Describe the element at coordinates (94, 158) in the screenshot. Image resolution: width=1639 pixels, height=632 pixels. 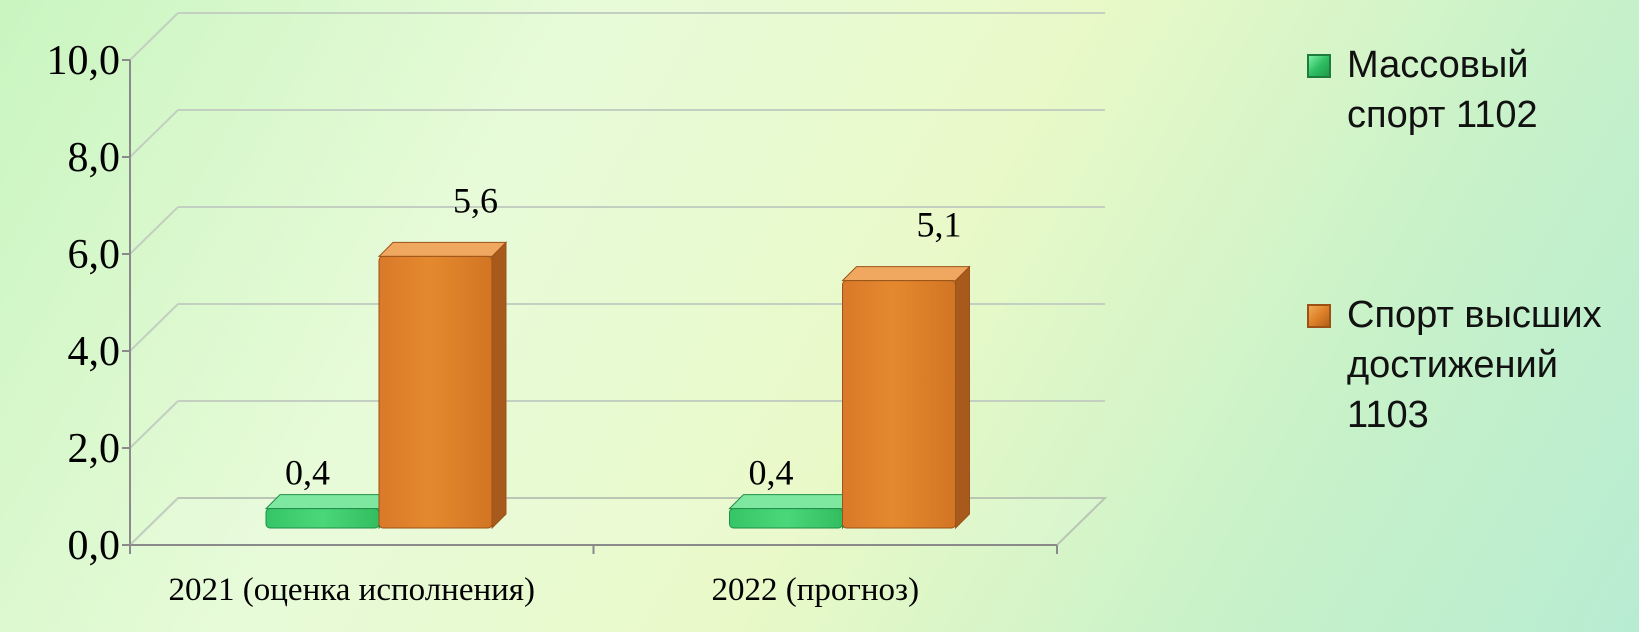
I see `y-tick-label: 8,0` at that location.